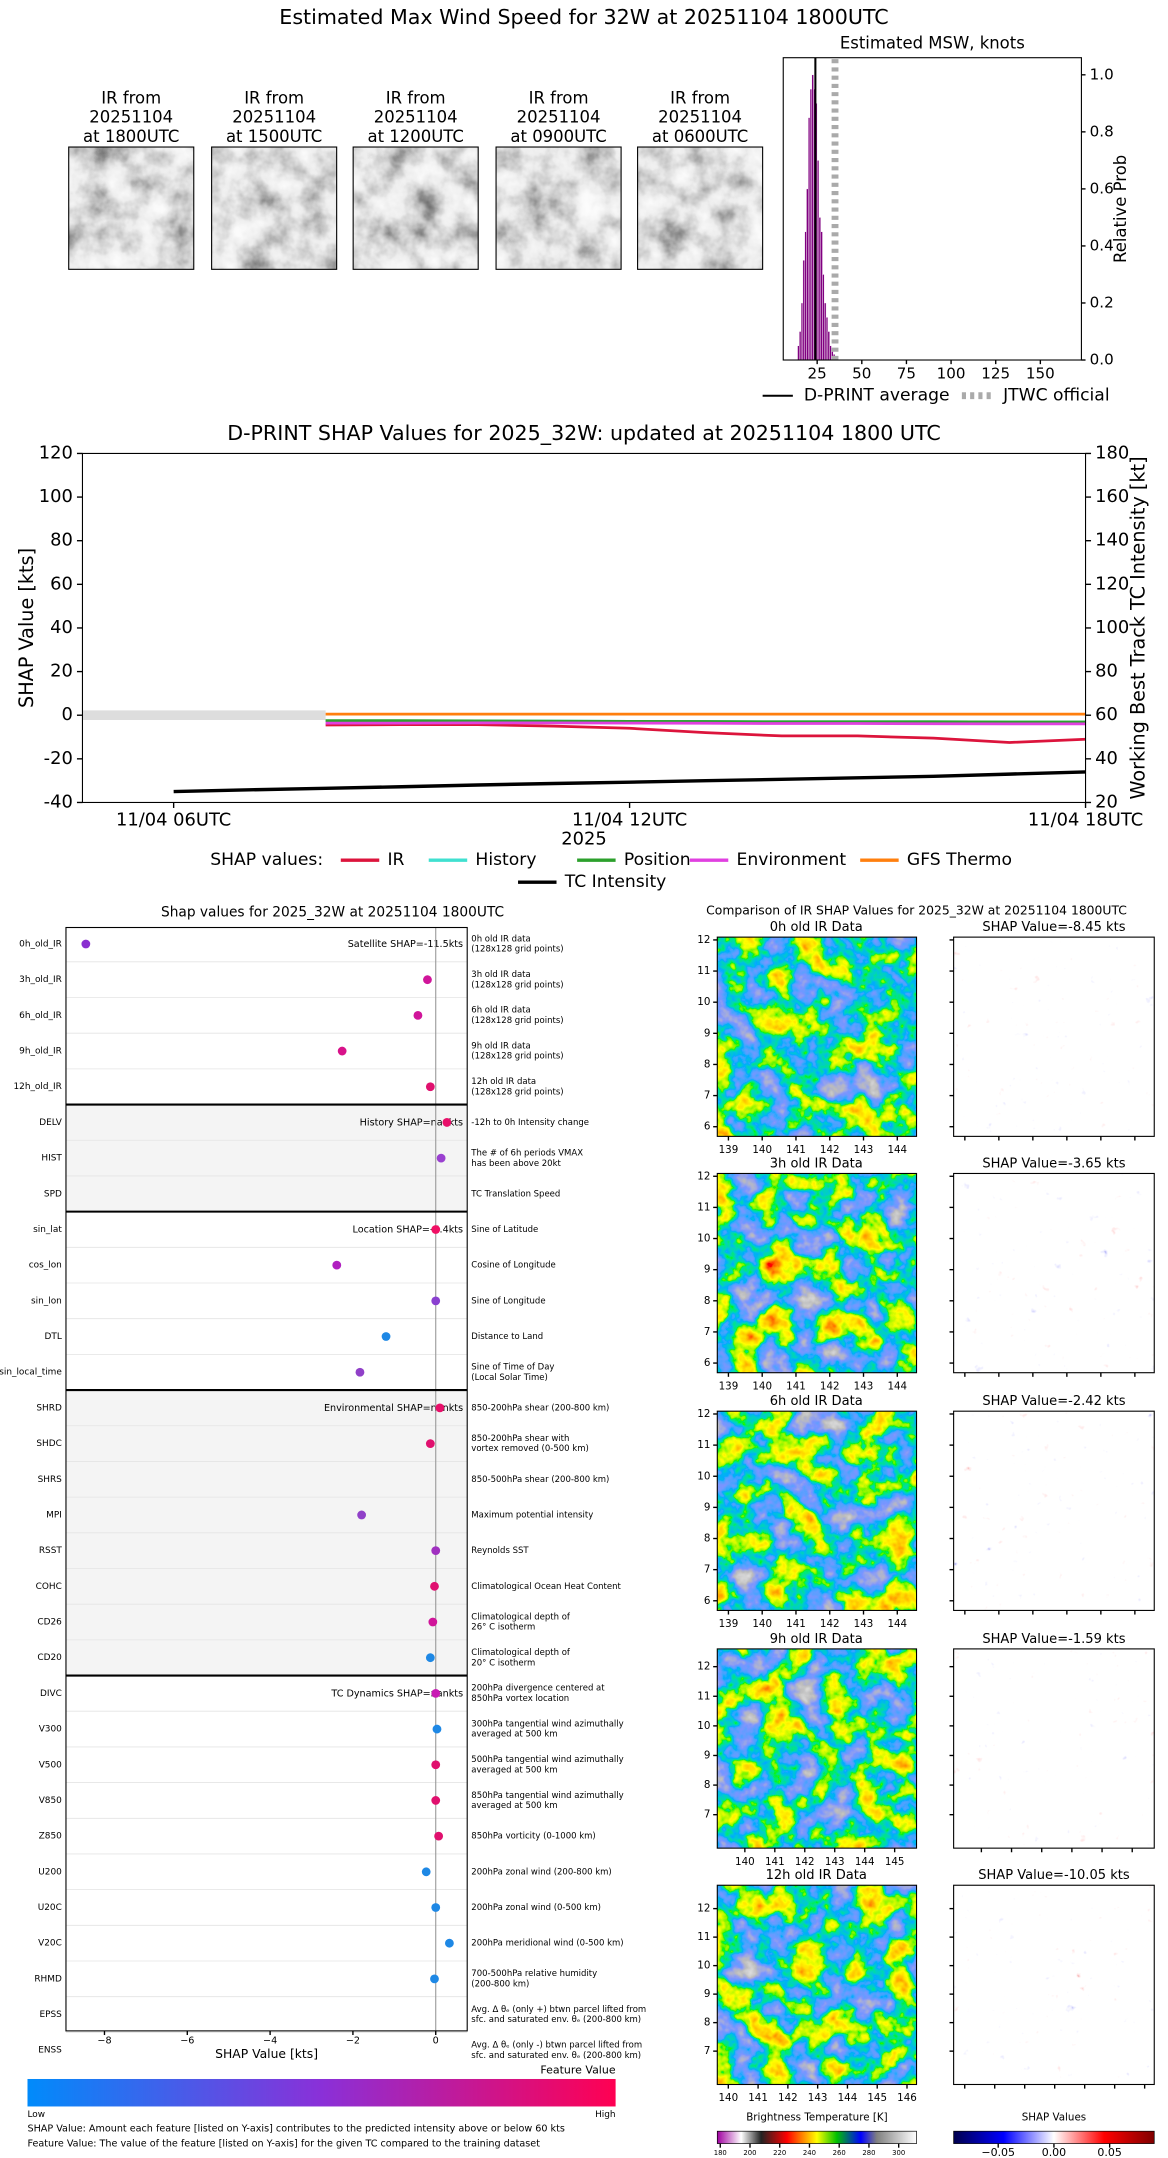 The width and height of the screenshot is (1168, 2158). Describe the element at coordinates (61, 583) in the screenshot. I see `y-tick-label: 60` at that location.